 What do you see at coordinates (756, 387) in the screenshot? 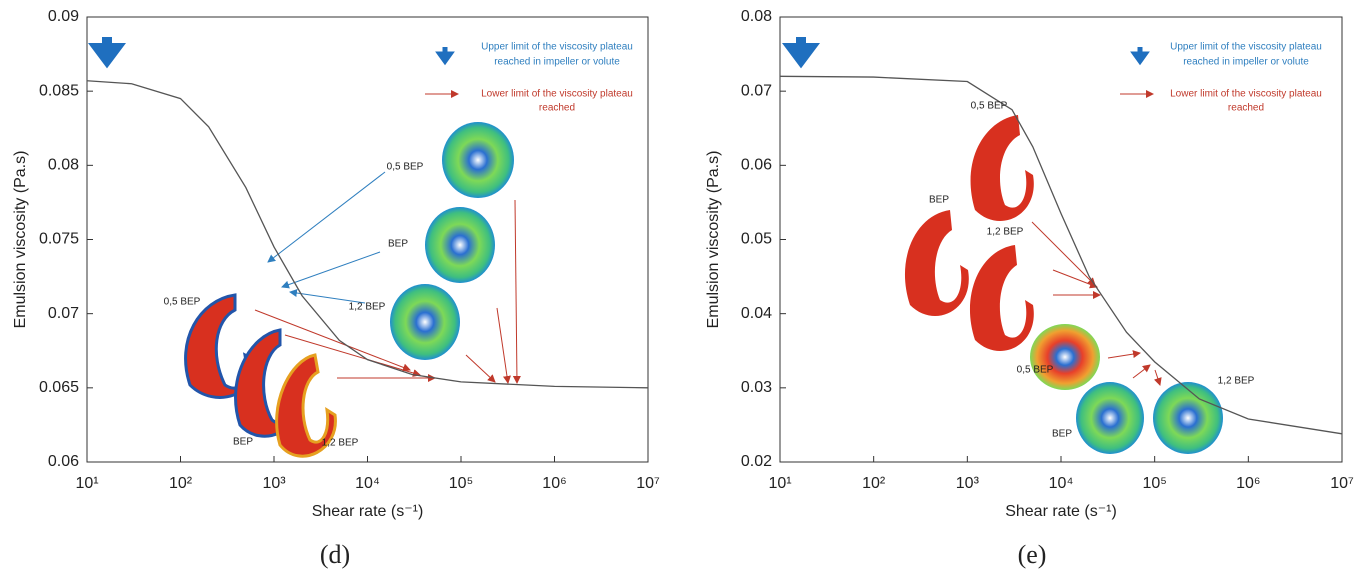
I see `y-tick-label: 0.03` at bounding box center [756, 387].